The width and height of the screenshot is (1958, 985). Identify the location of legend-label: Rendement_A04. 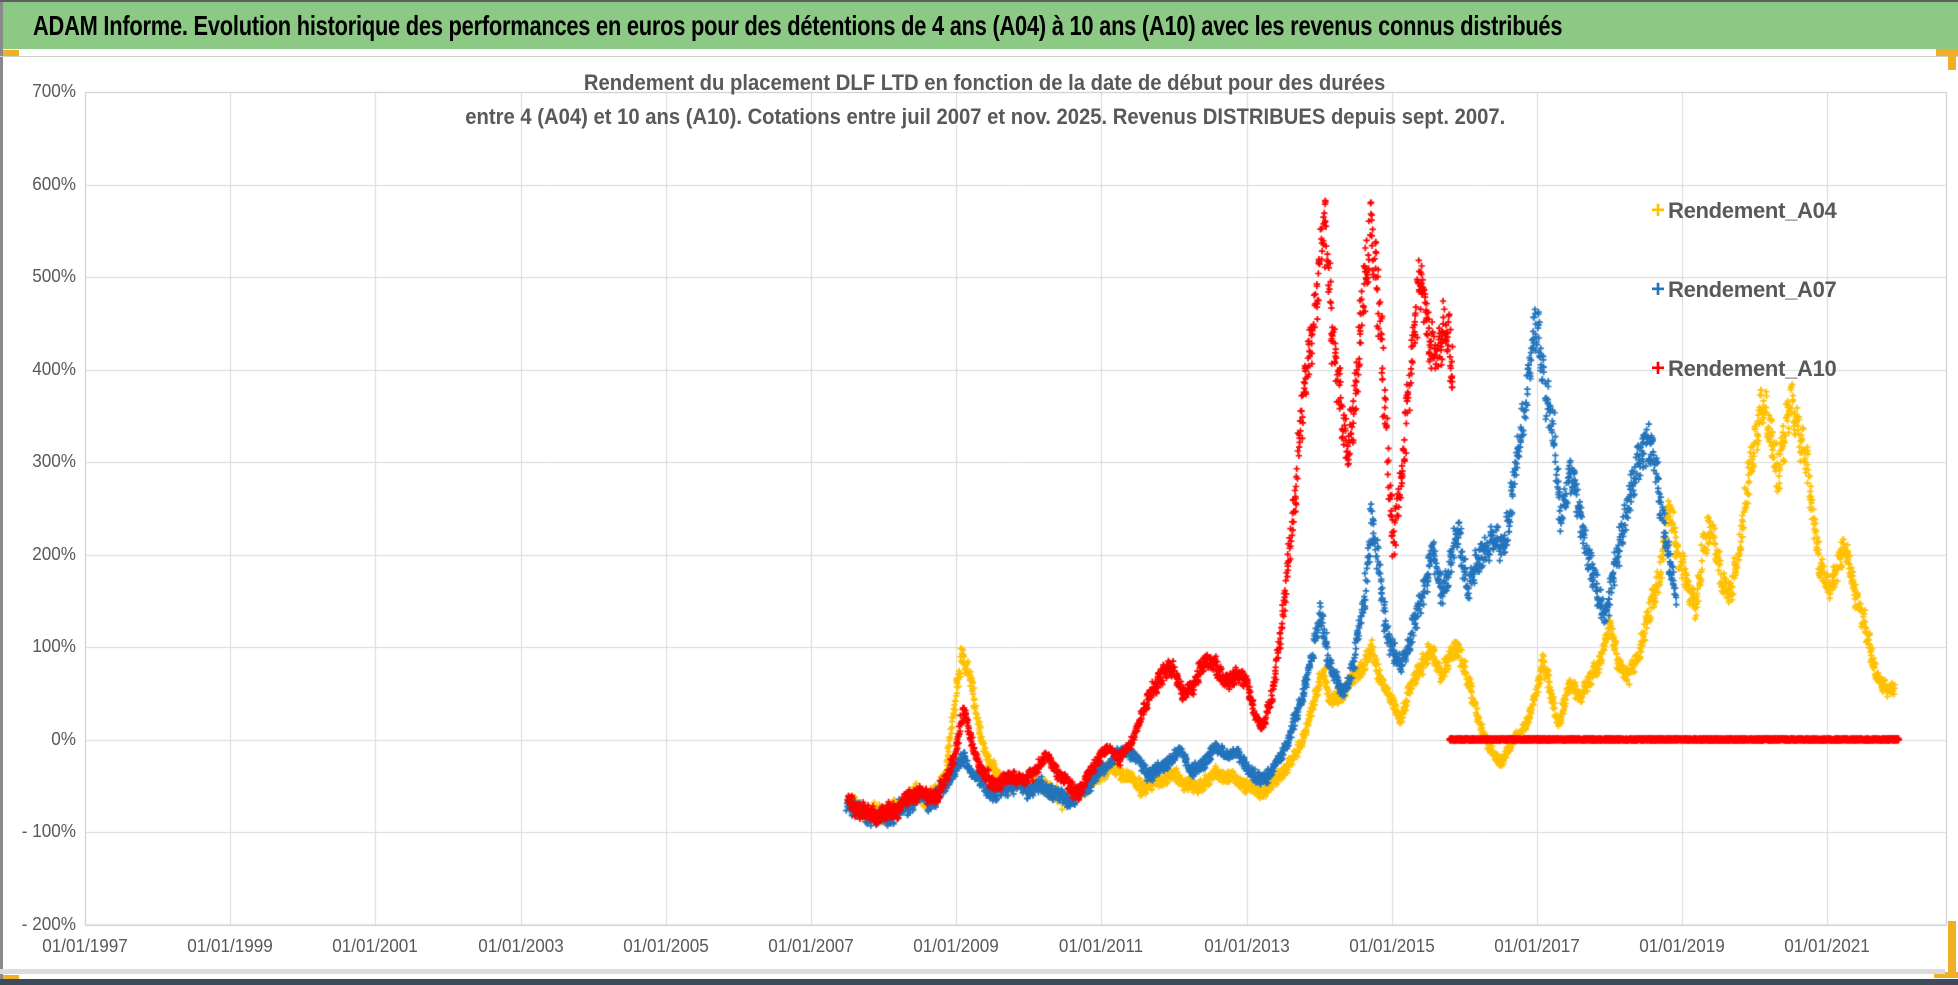
(1752, 210).